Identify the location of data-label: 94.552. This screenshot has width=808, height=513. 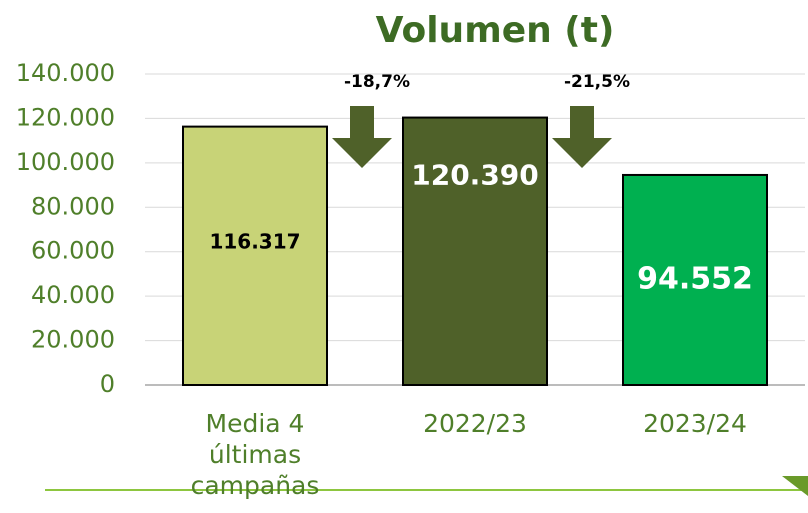
(695, 278).